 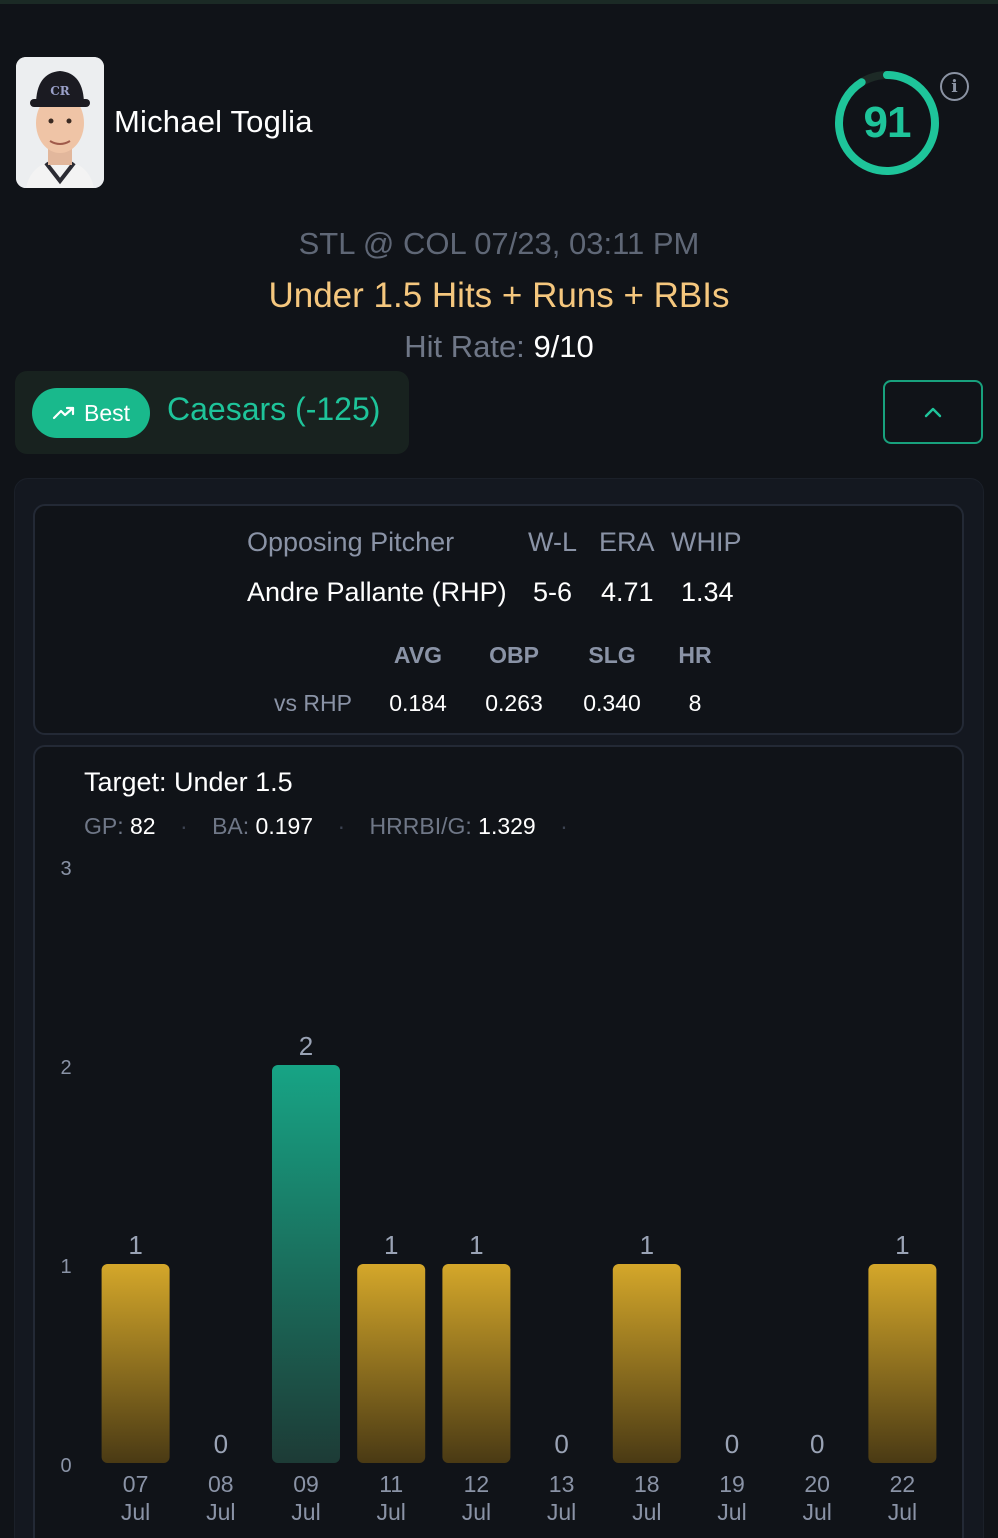 What do you see at coordinates (213, 121) in the screenshot?
I see `player-name: Michael Toglia` at bounding box center [213, 121].